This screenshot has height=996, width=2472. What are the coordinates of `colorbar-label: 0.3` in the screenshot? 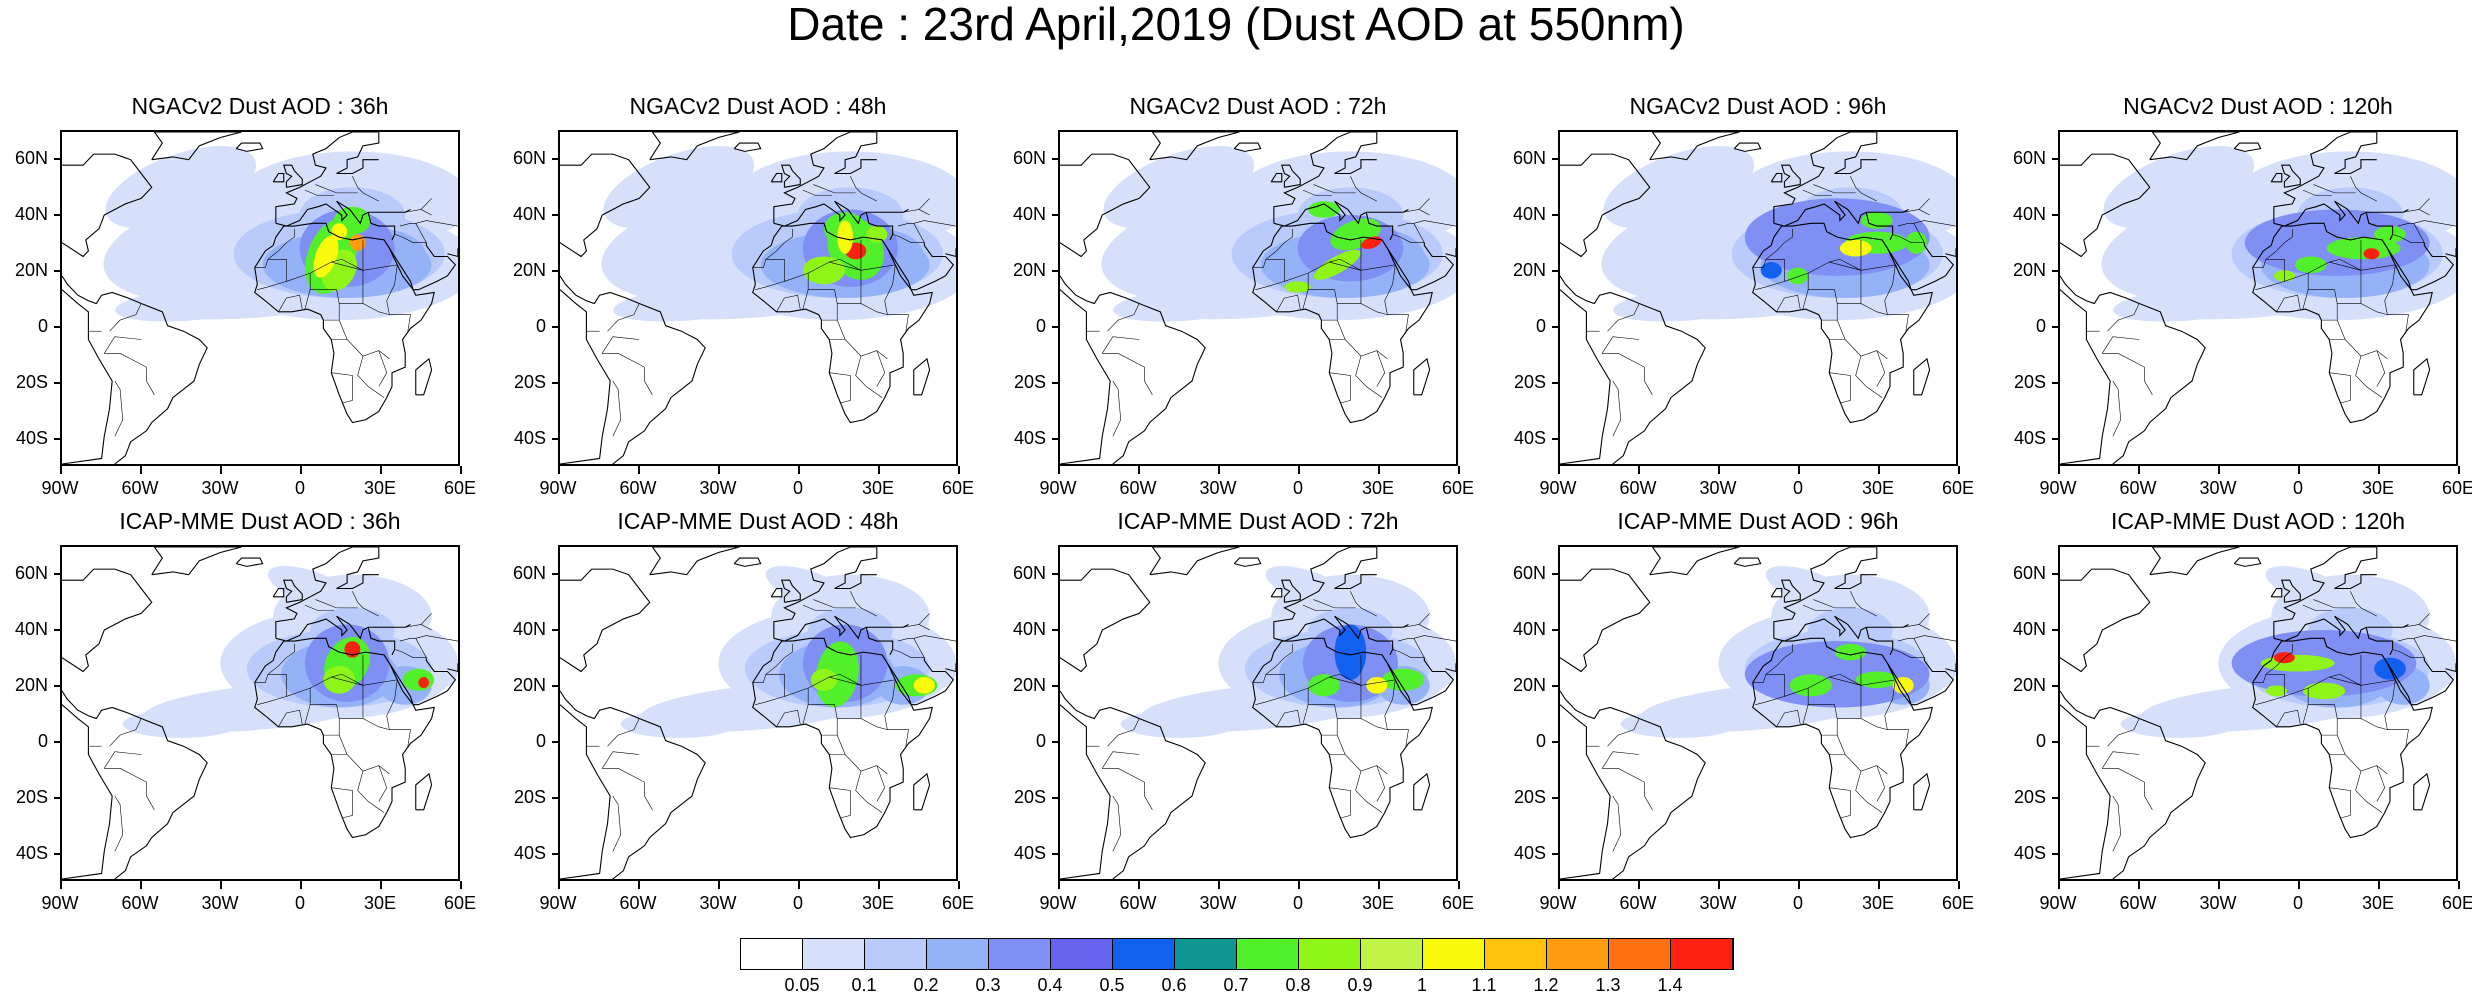 It's located at (988, 985).